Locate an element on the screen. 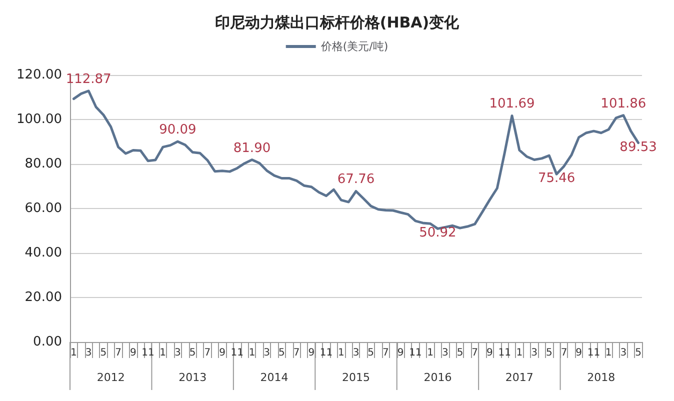 This screenshot has width=674, height=401. text: 2018 is located at coordinates (601, 377).